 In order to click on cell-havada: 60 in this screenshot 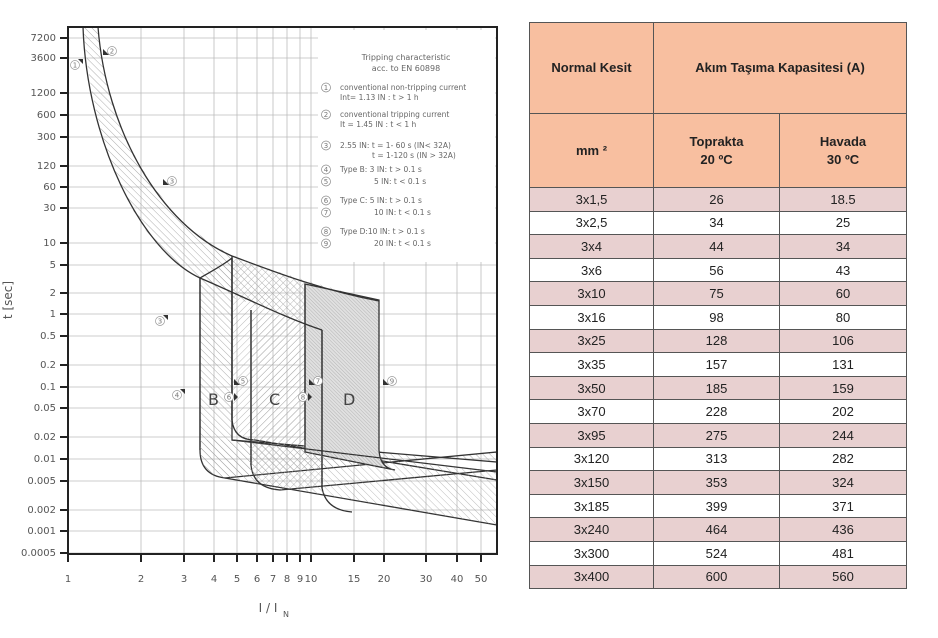, I will do `click(843, 293)`.